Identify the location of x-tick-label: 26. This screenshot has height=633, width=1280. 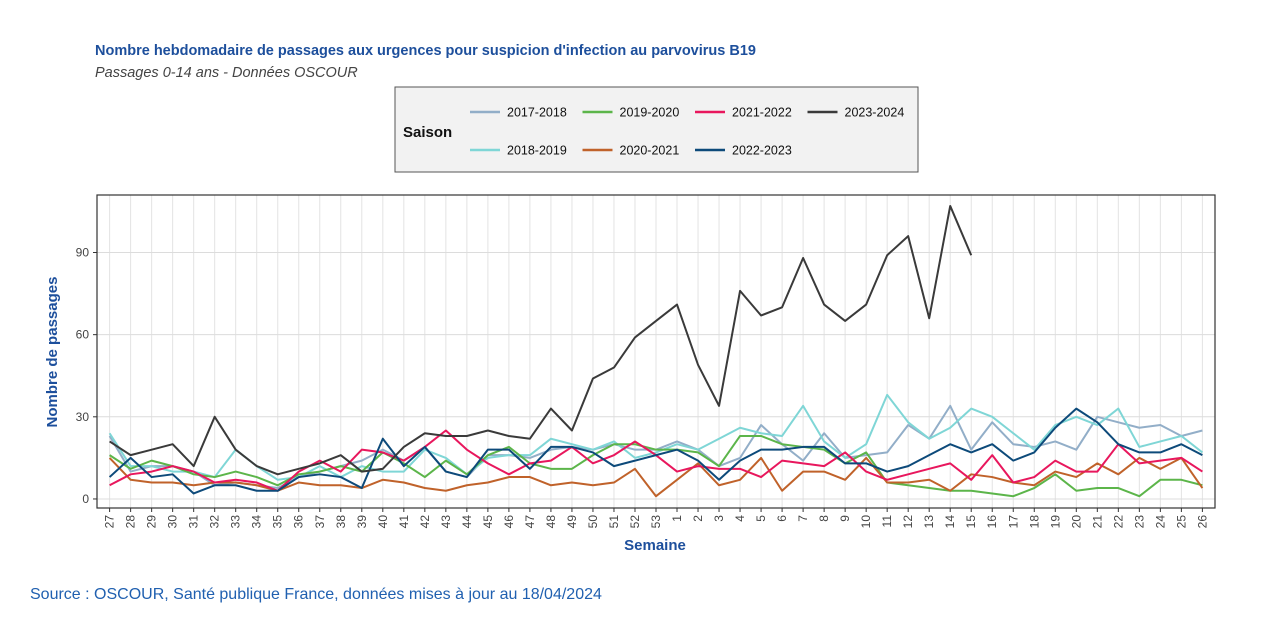
(1202, 522).